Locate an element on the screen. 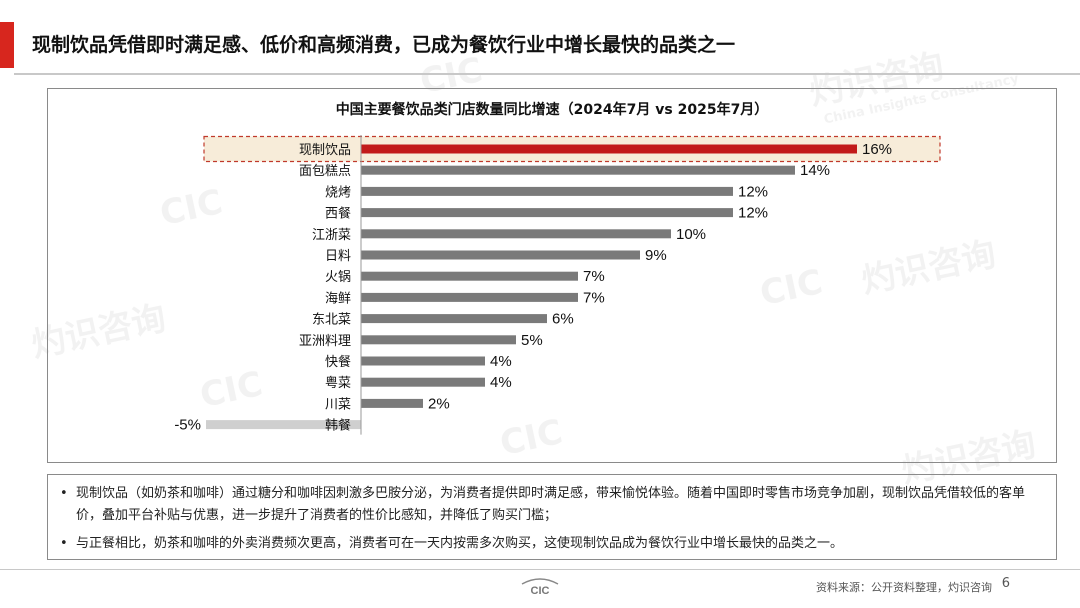 Image resolution: width=1080 pixels, height=608 pixels. category-label: 现制饮品 is located at coordinates (325, 150).